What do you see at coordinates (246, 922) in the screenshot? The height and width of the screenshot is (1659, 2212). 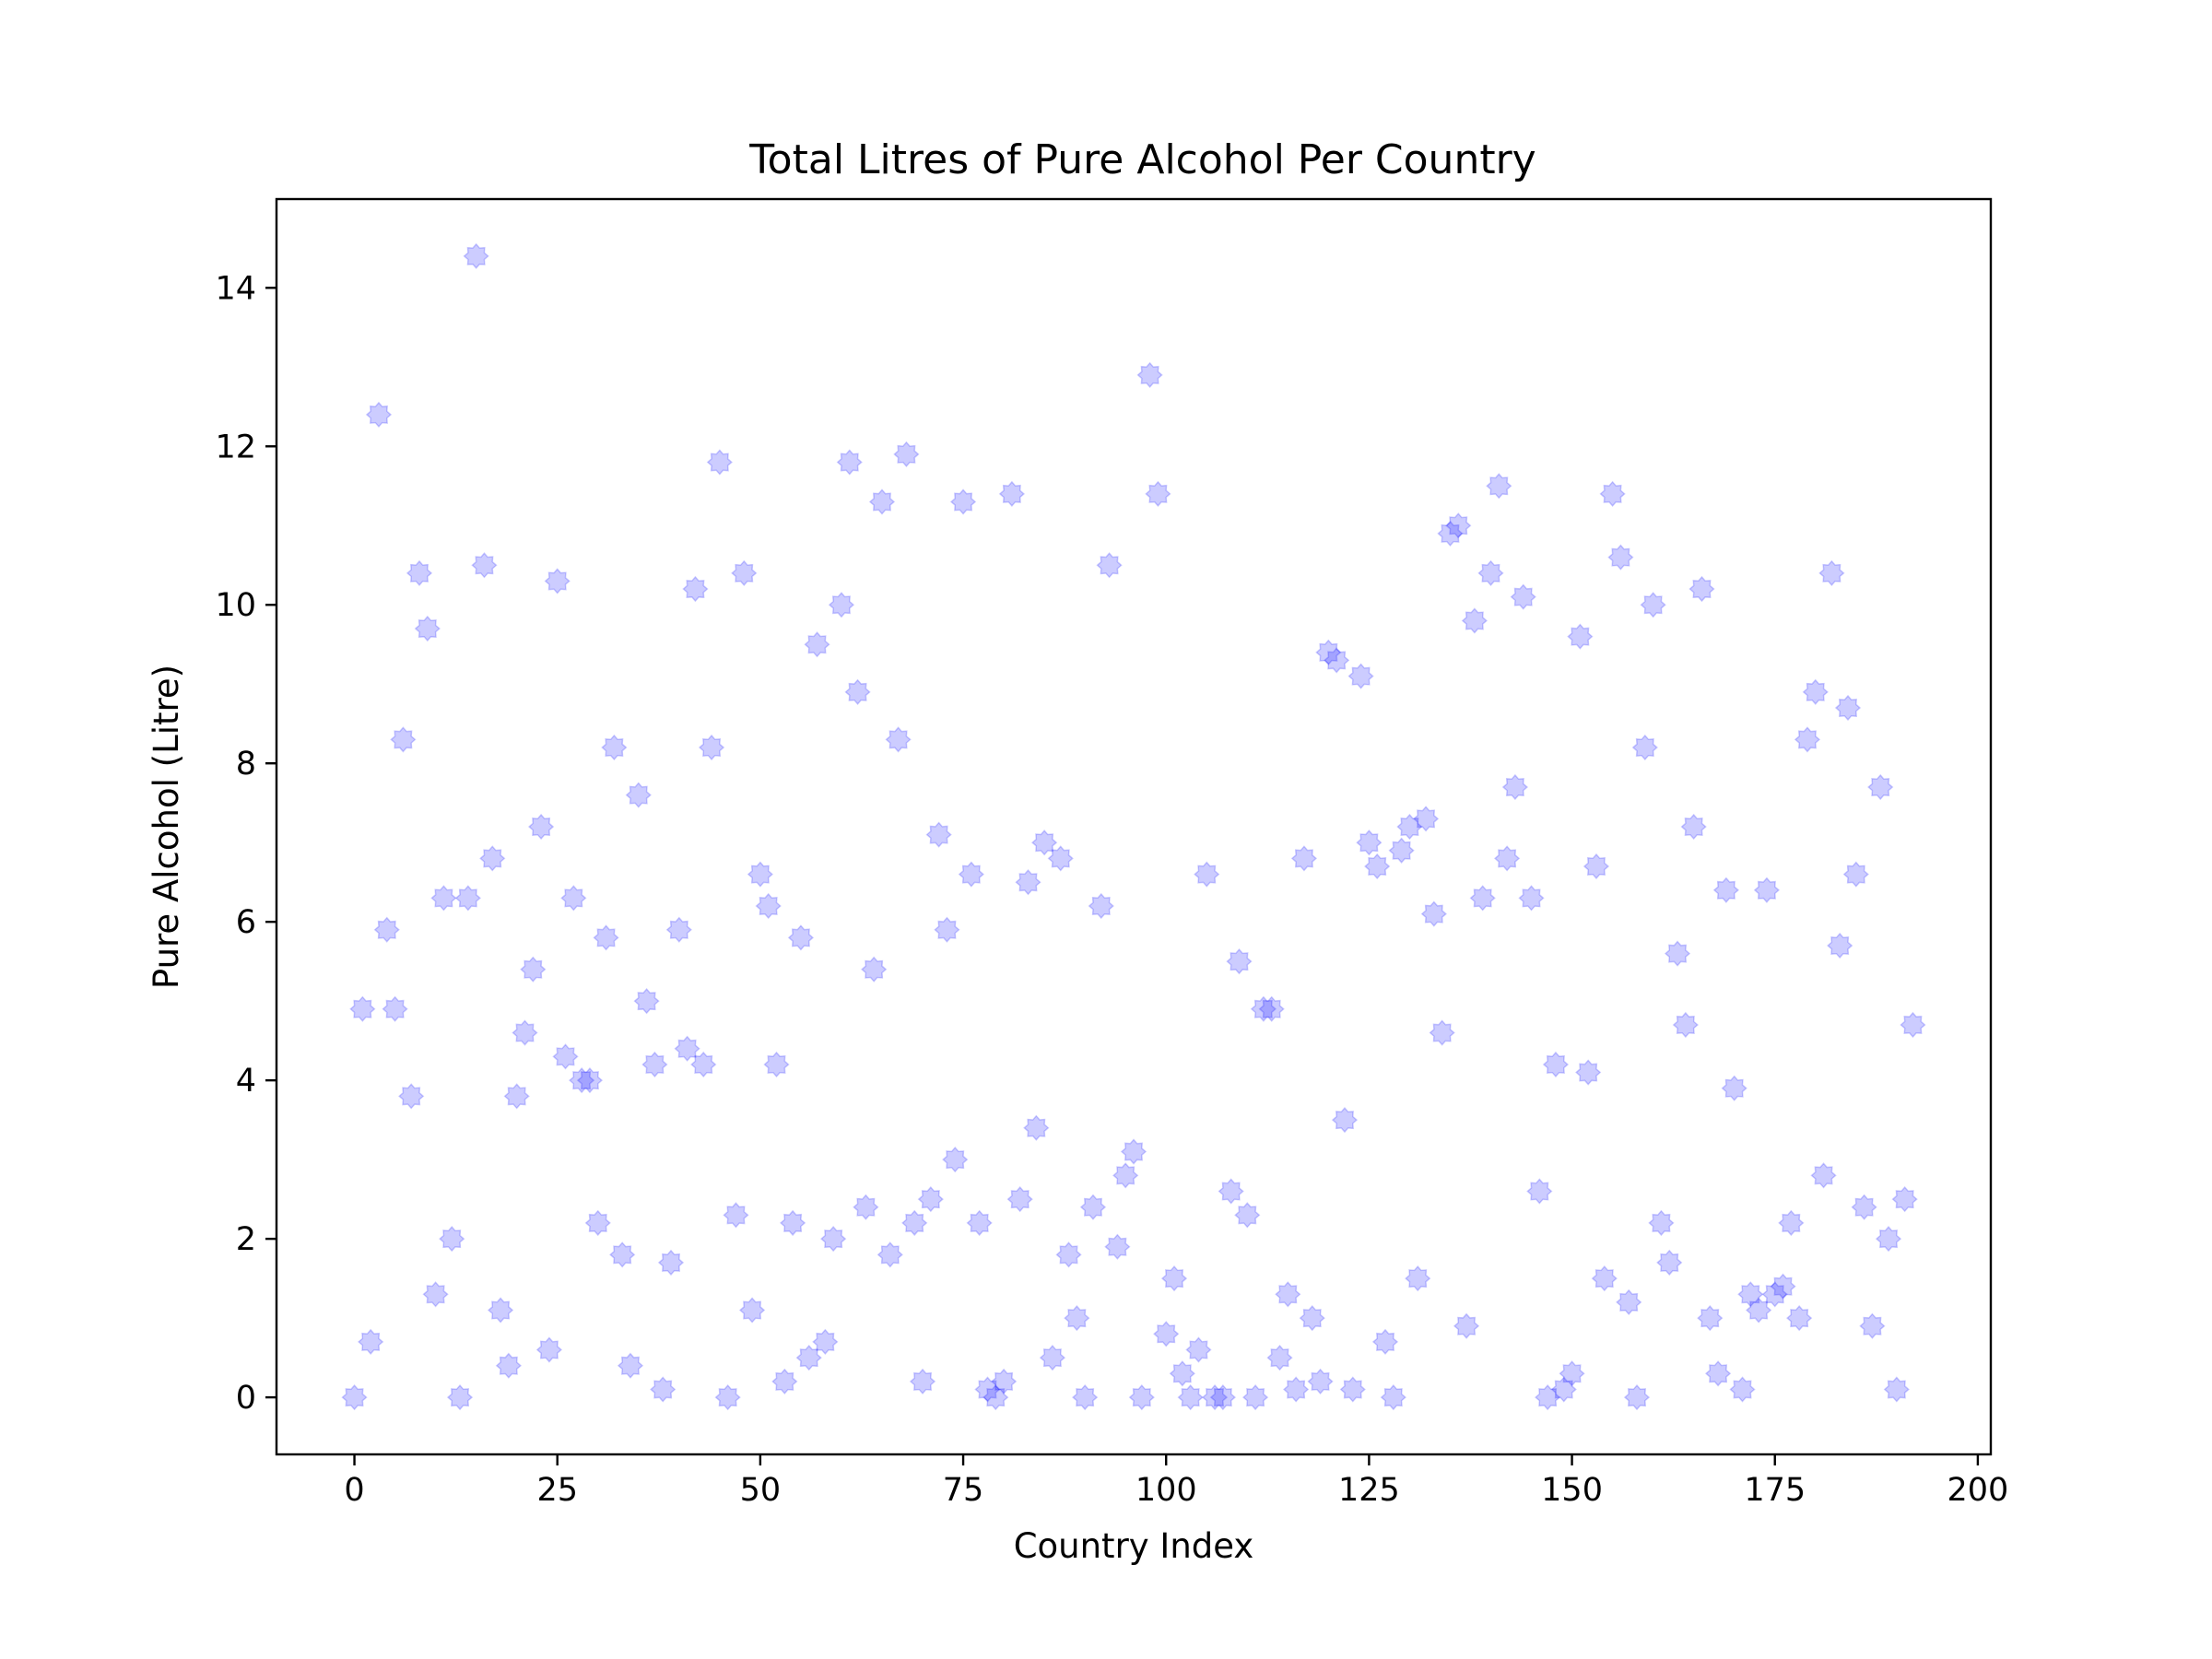 I see `y-tick-label: 6` at bounding box center [246, 922].